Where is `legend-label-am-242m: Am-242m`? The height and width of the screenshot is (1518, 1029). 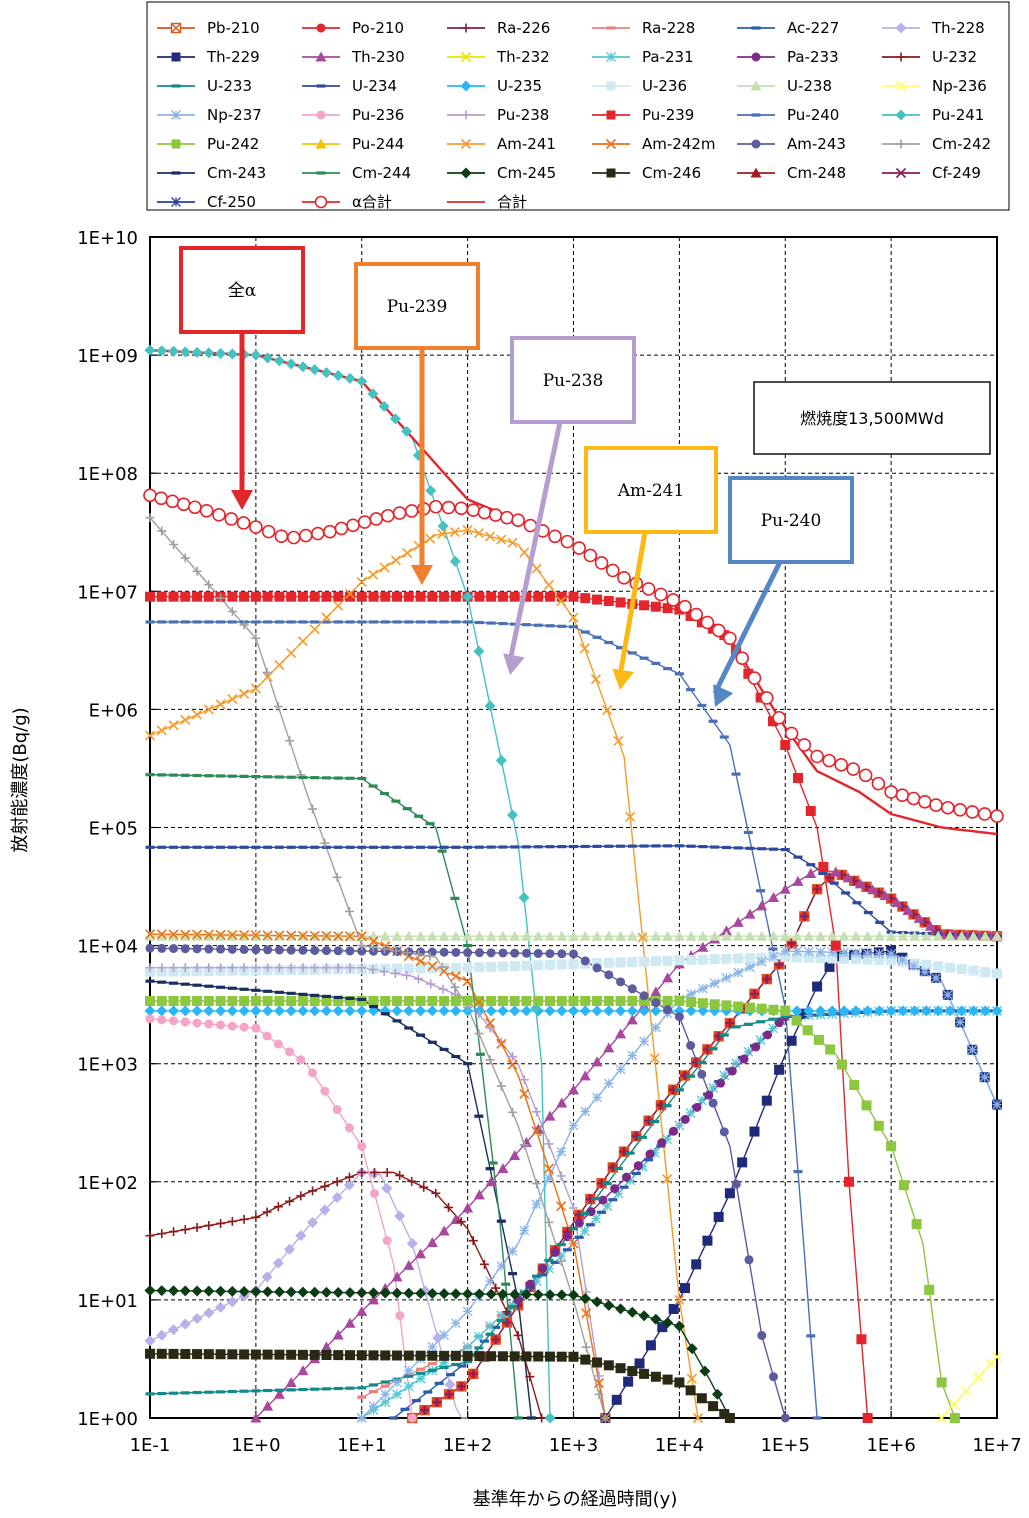
legend-label-am-242m: Am-242m is located at coordinates (679, 144).